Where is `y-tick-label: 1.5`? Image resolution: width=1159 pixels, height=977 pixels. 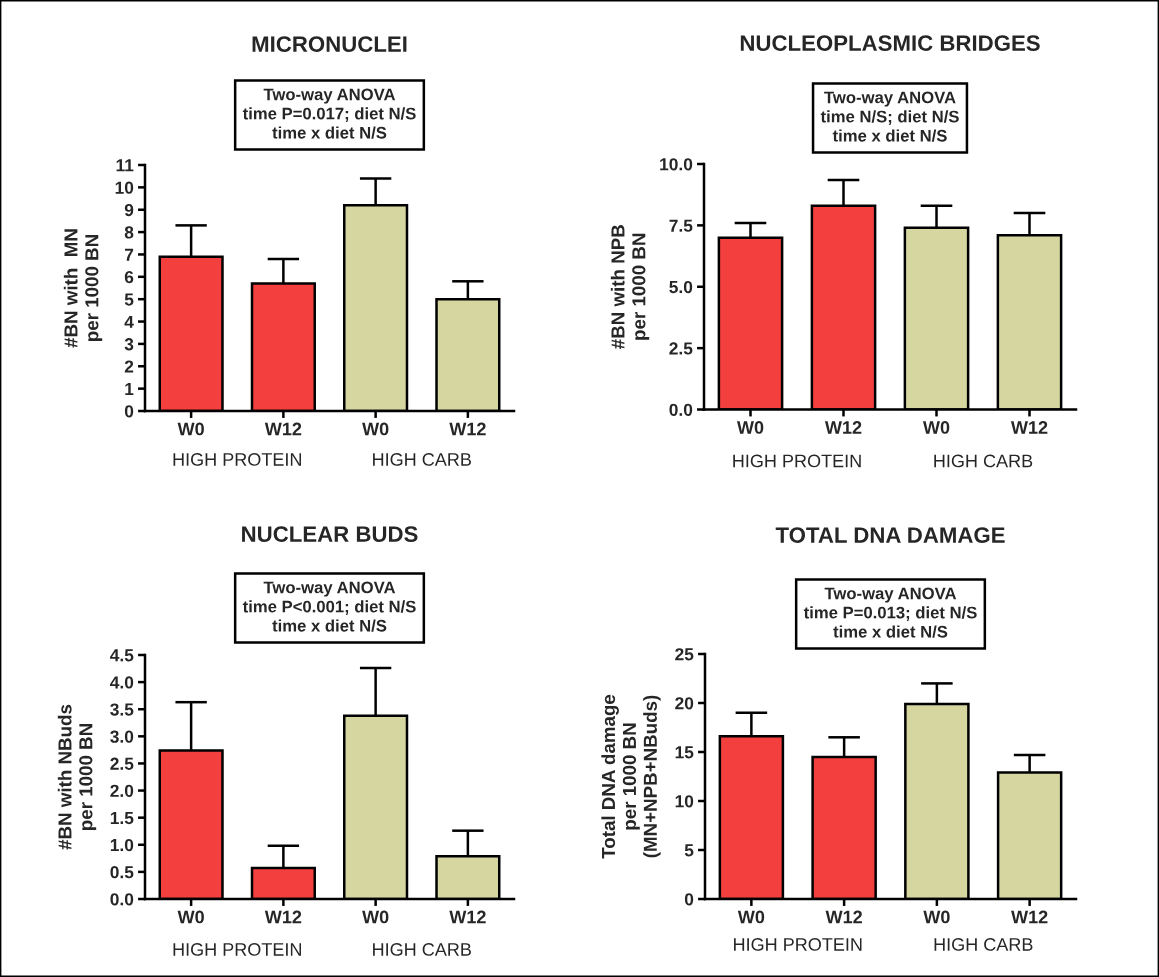
y-tick-label: 1.5 is located at coordinates (122, 818).